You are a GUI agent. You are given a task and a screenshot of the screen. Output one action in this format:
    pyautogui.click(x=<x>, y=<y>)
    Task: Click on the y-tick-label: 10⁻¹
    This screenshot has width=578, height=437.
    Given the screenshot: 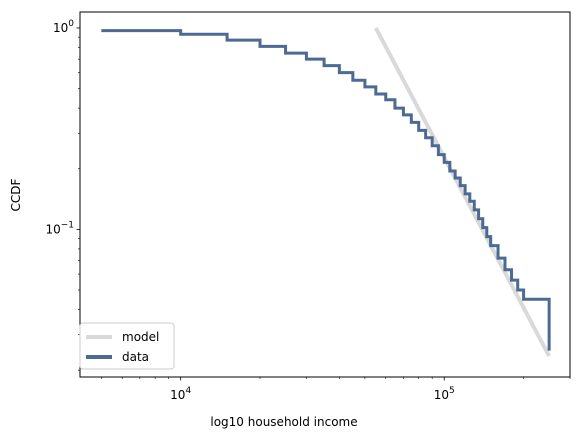 What is the action you would take?
    pyautogui.click(x=59, y=228)
    